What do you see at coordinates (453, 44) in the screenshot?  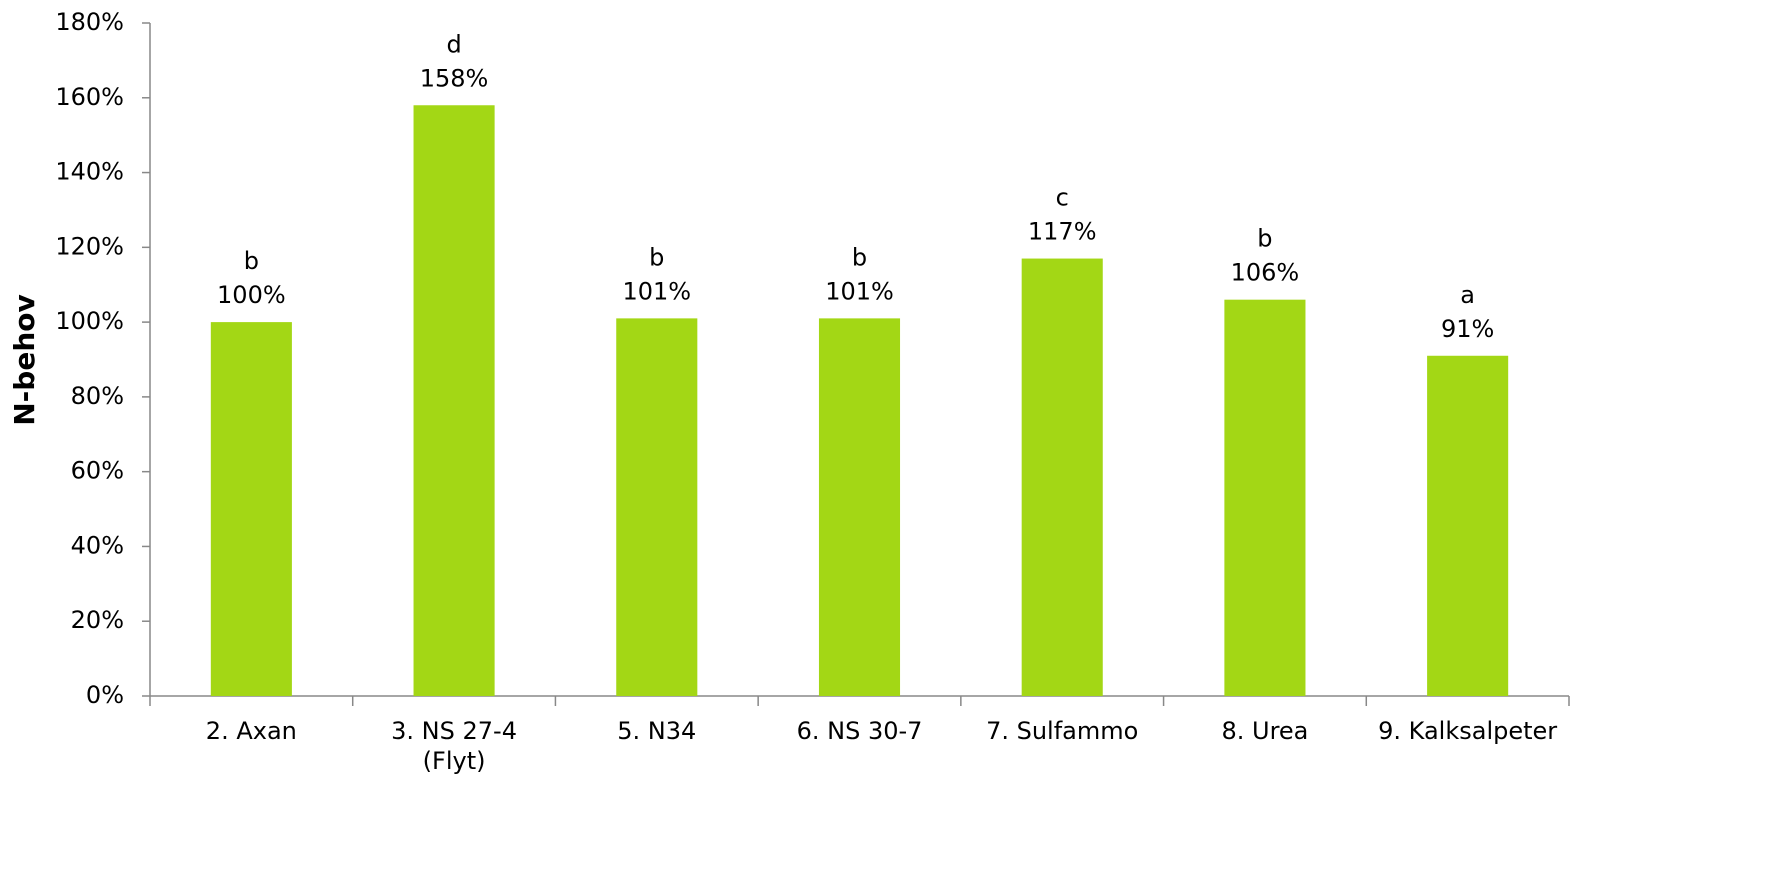 I see `group-label: d` at bounding box center [453, 44].